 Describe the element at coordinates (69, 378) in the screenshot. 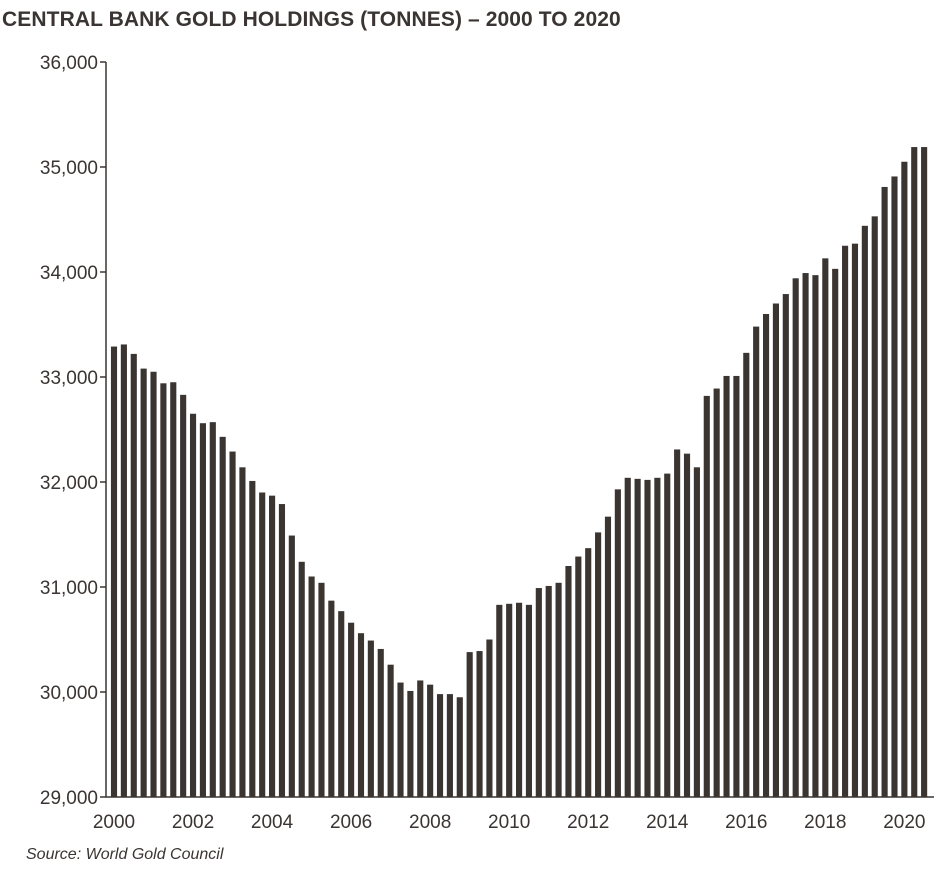

I see `y-tick-label: 33,000` at that location.